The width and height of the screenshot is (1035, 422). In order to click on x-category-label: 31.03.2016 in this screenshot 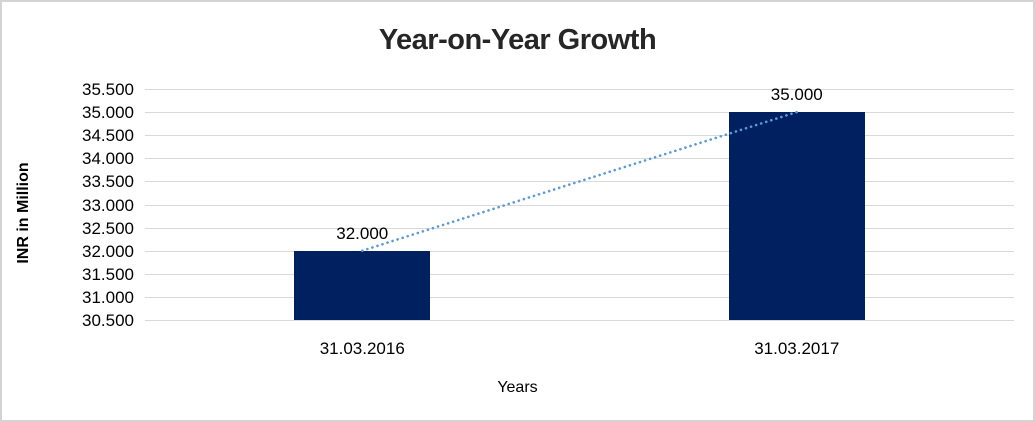, I will do `click(362, 348)`.